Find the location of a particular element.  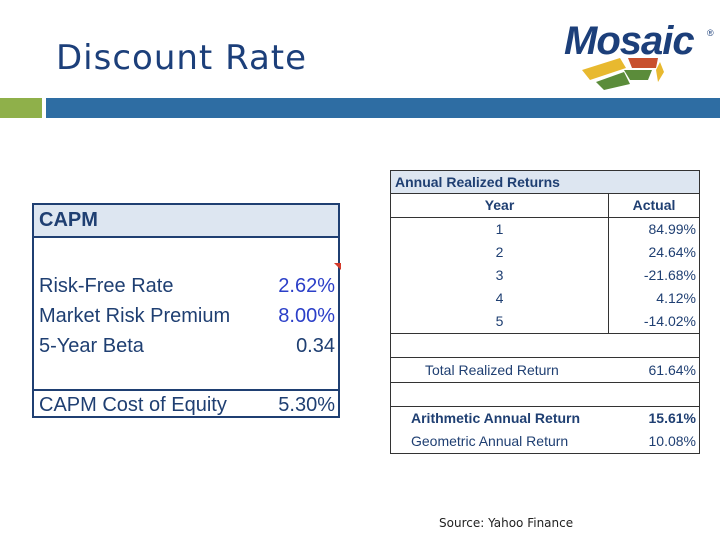

arithmetic-return-row: Arithmetic Annual Return 15.61% is located at coordinates (545, 418).